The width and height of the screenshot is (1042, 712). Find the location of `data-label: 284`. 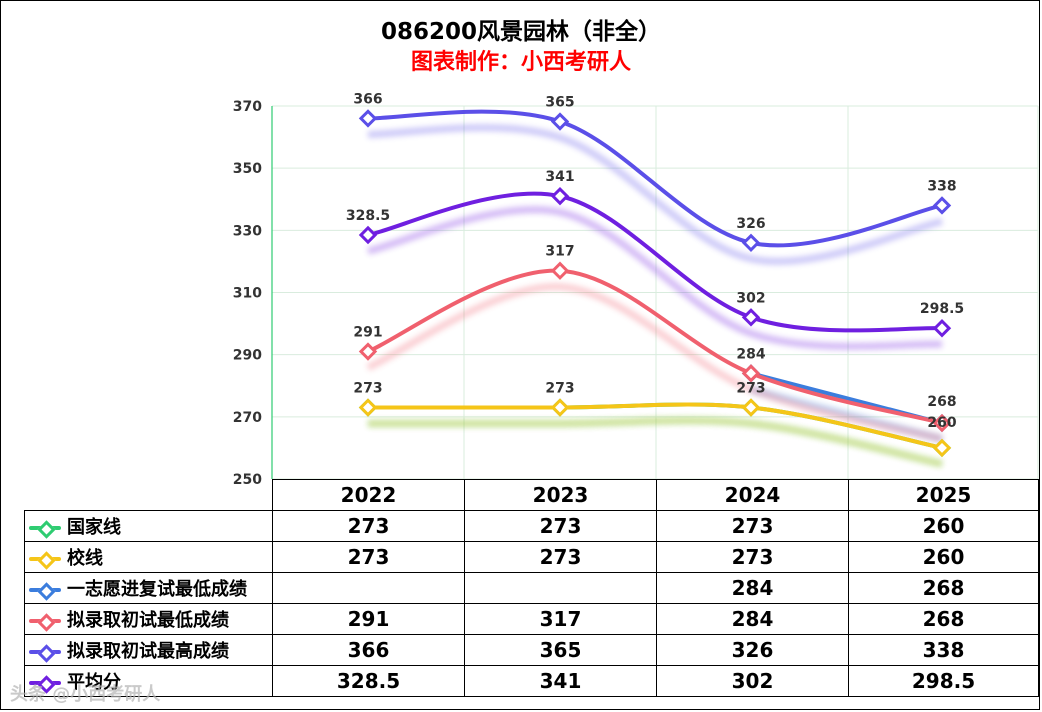

data-label: 284 is located at coordinates (750, 354).